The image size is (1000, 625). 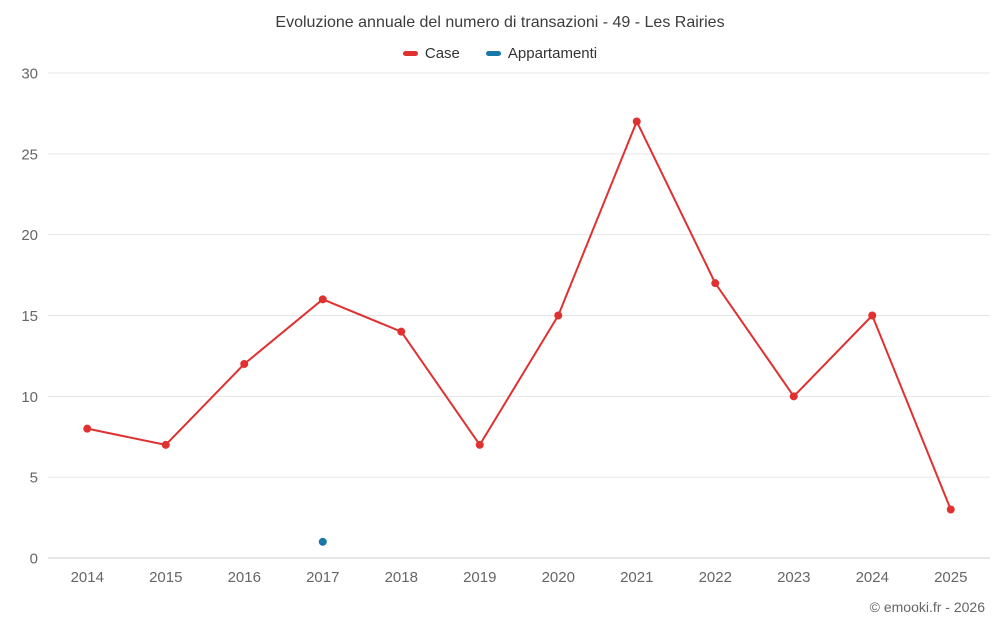 I want to click on legend-item-case: Case, so click(x=431, y=53).